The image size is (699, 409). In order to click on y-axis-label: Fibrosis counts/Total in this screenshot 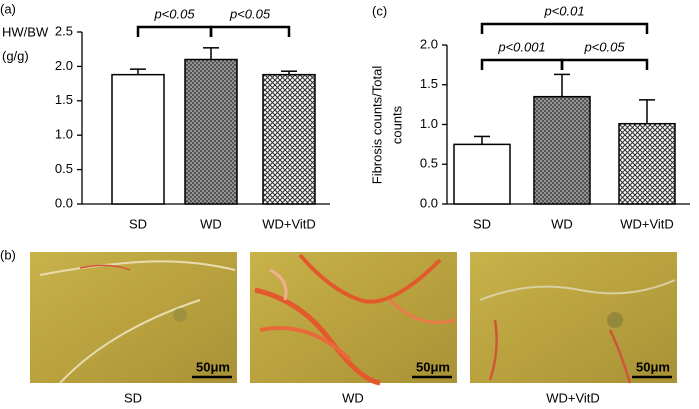, I will do `click(376, 125)`.